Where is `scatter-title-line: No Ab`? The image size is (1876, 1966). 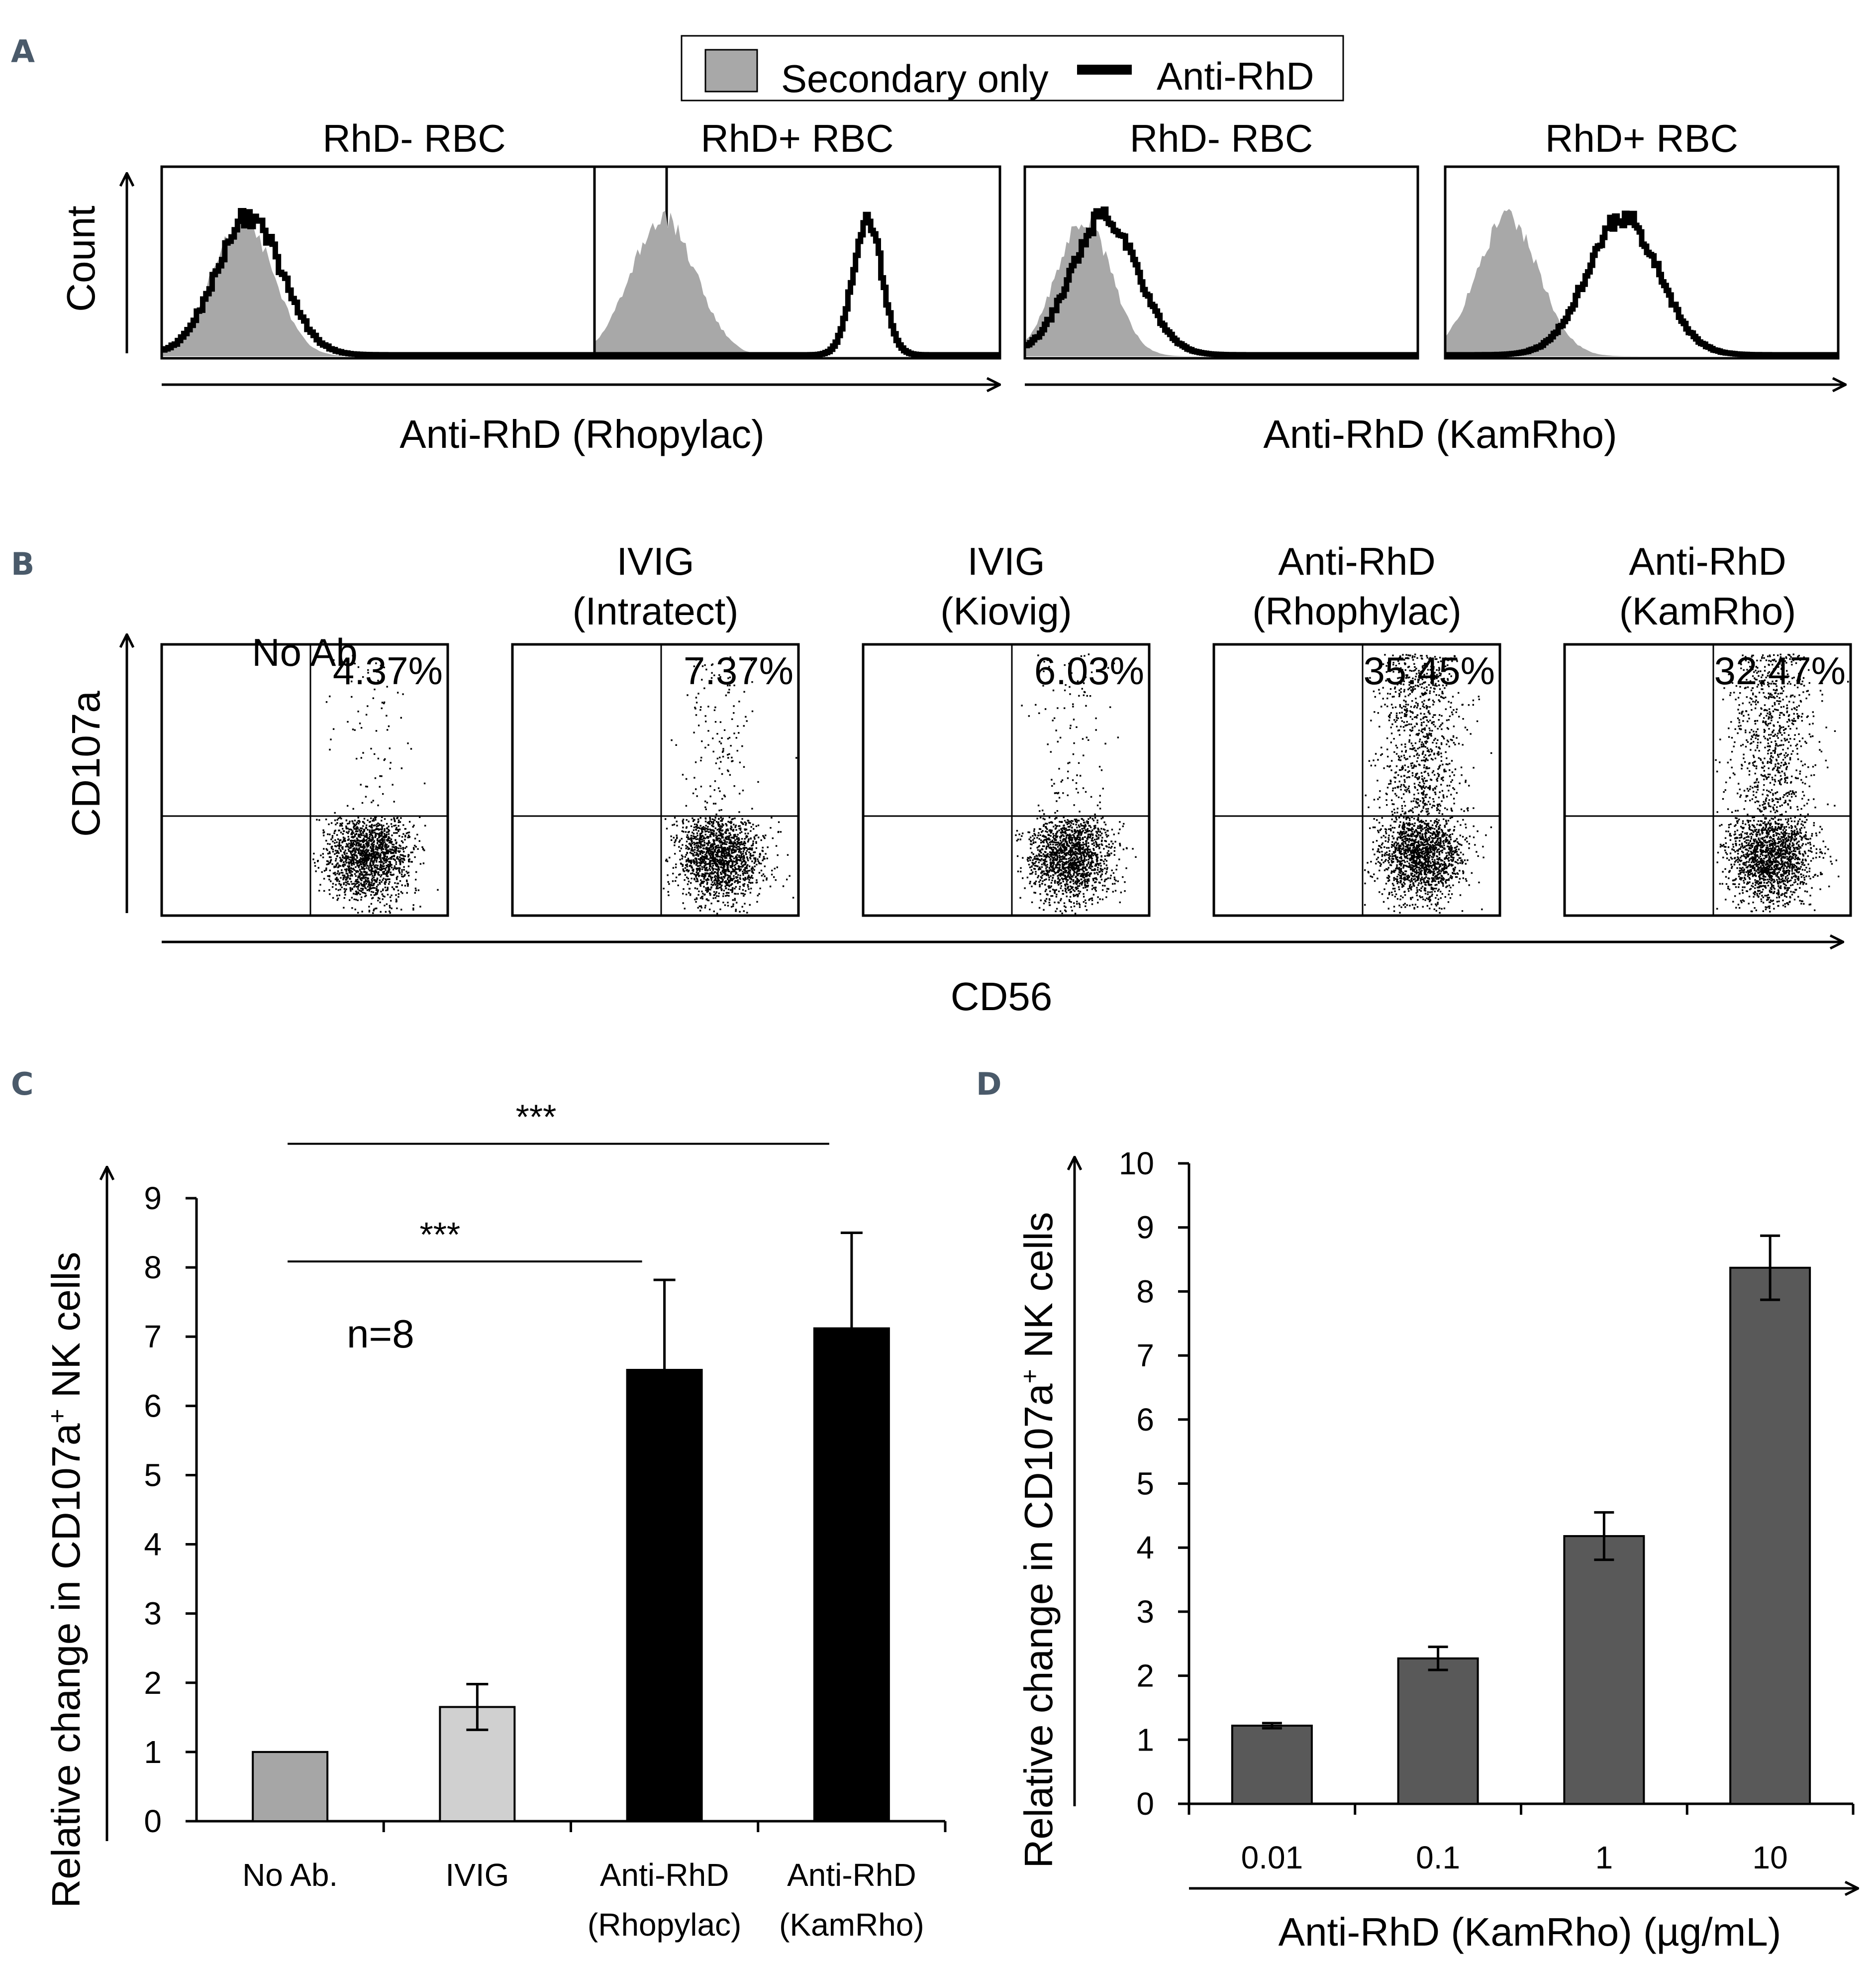 scatter-title-line: No Ab is located at coordinates (304, 652).